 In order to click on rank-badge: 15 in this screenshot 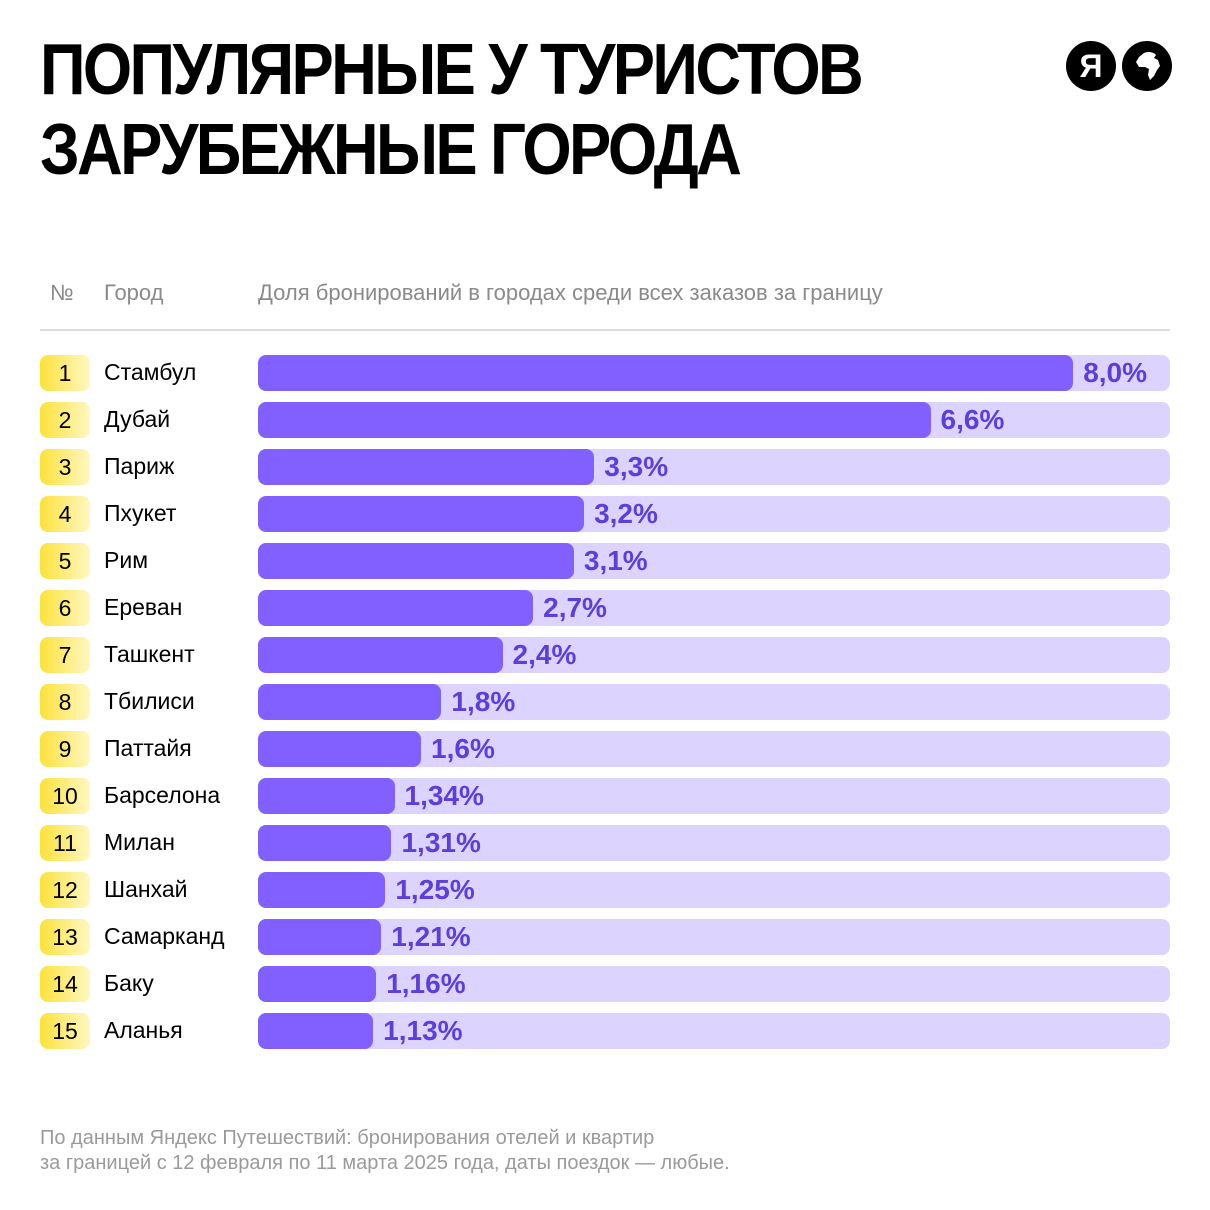, I will do `click(65, 1031)`.